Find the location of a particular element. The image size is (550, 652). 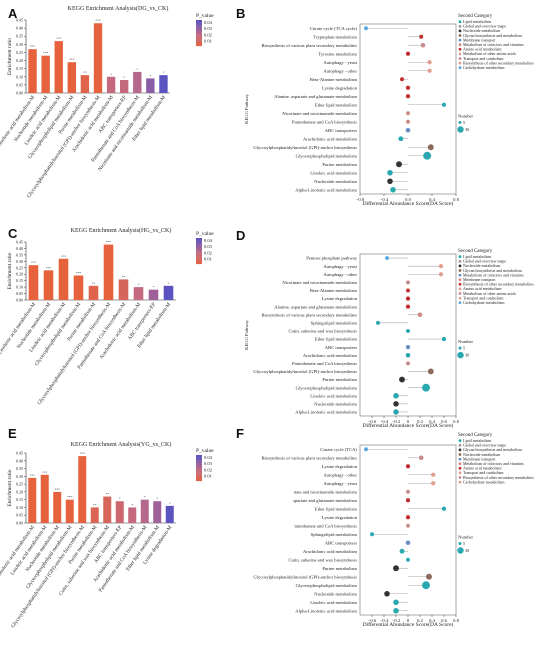

legend-tick-label: 0.03 is located at coordinates (208, 246).